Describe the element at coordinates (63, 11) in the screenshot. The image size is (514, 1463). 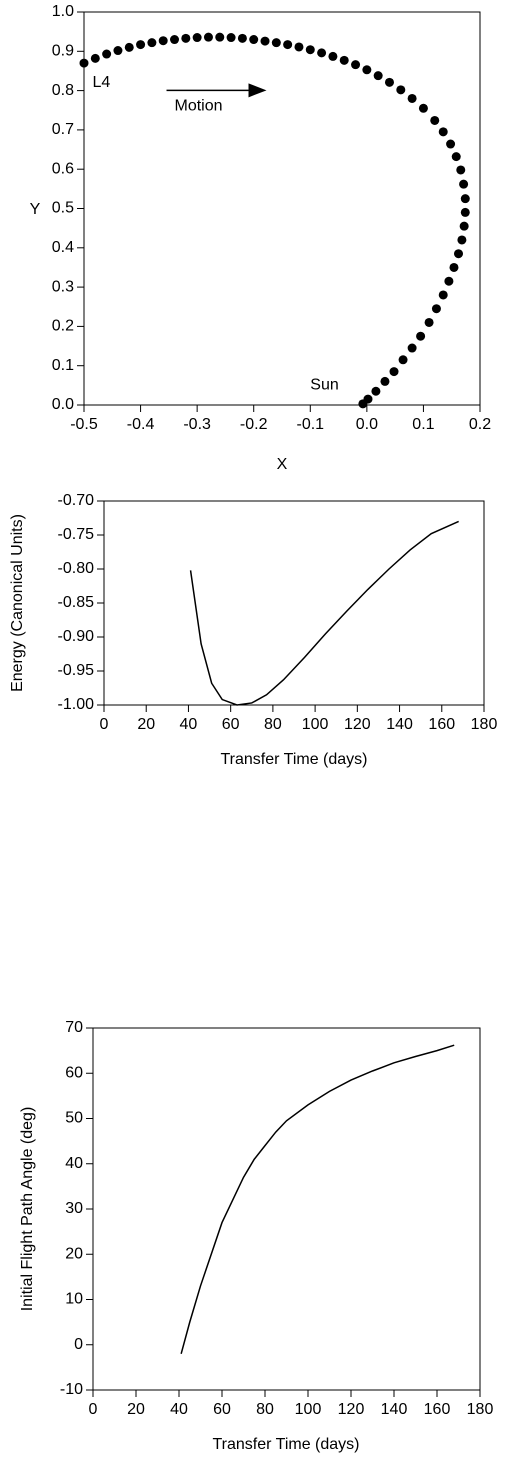
I see `y-tick-label: 1.0` at that location.